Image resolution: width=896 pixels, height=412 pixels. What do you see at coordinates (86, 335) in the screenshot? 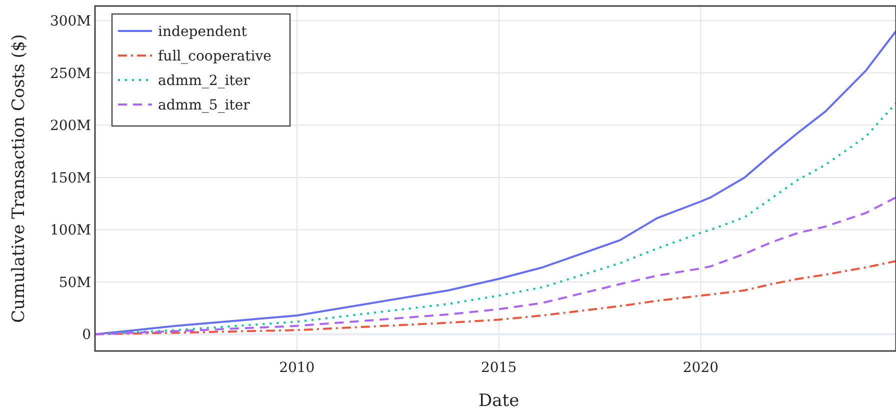
I see `y-tick-label: 0` at bounding box center [86, 335].